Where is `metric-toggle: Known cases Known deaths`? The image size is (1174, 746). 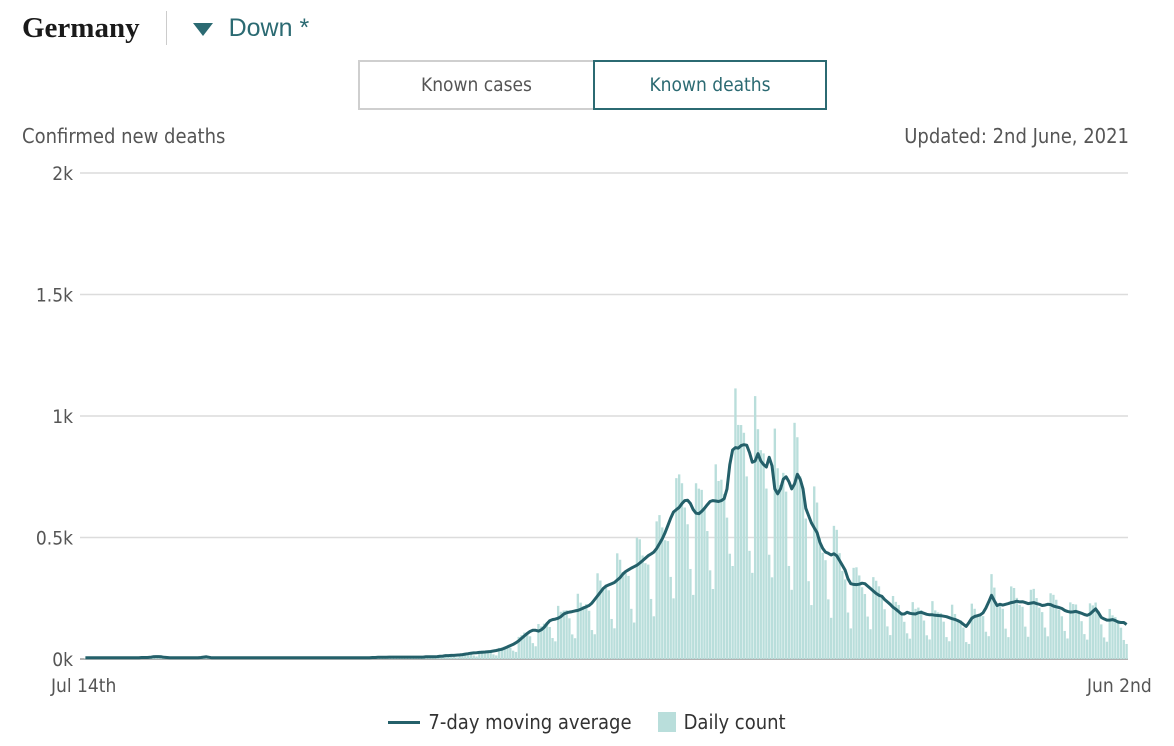
metric-toggle: Known cases Known deaths is located at coordinates (592, 85).